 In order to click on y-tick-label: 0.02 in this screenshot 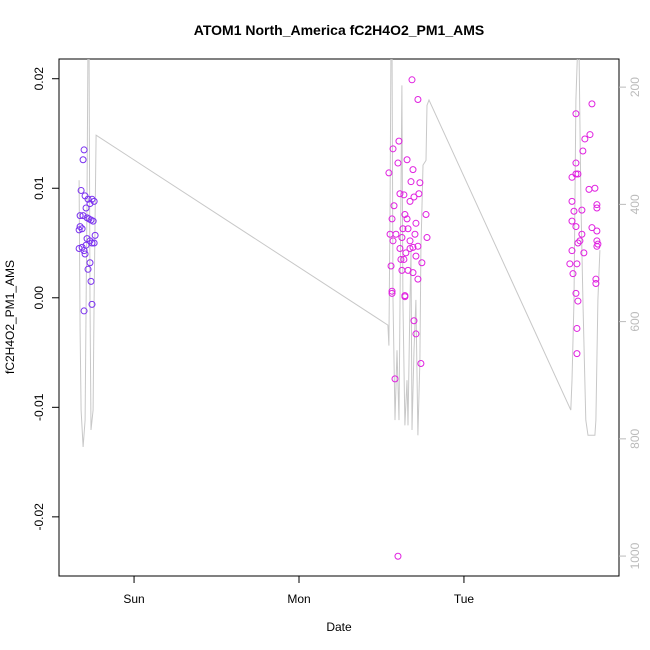, I will do `click(39, 79)`.